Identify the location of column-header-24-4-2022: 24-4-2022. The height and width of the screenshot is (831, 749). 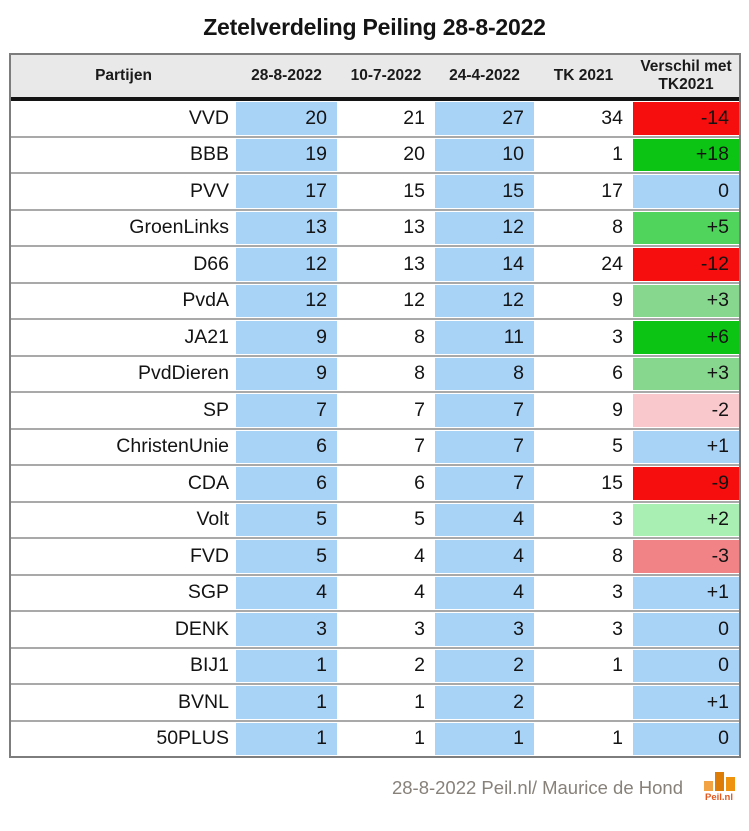
(484, 76).